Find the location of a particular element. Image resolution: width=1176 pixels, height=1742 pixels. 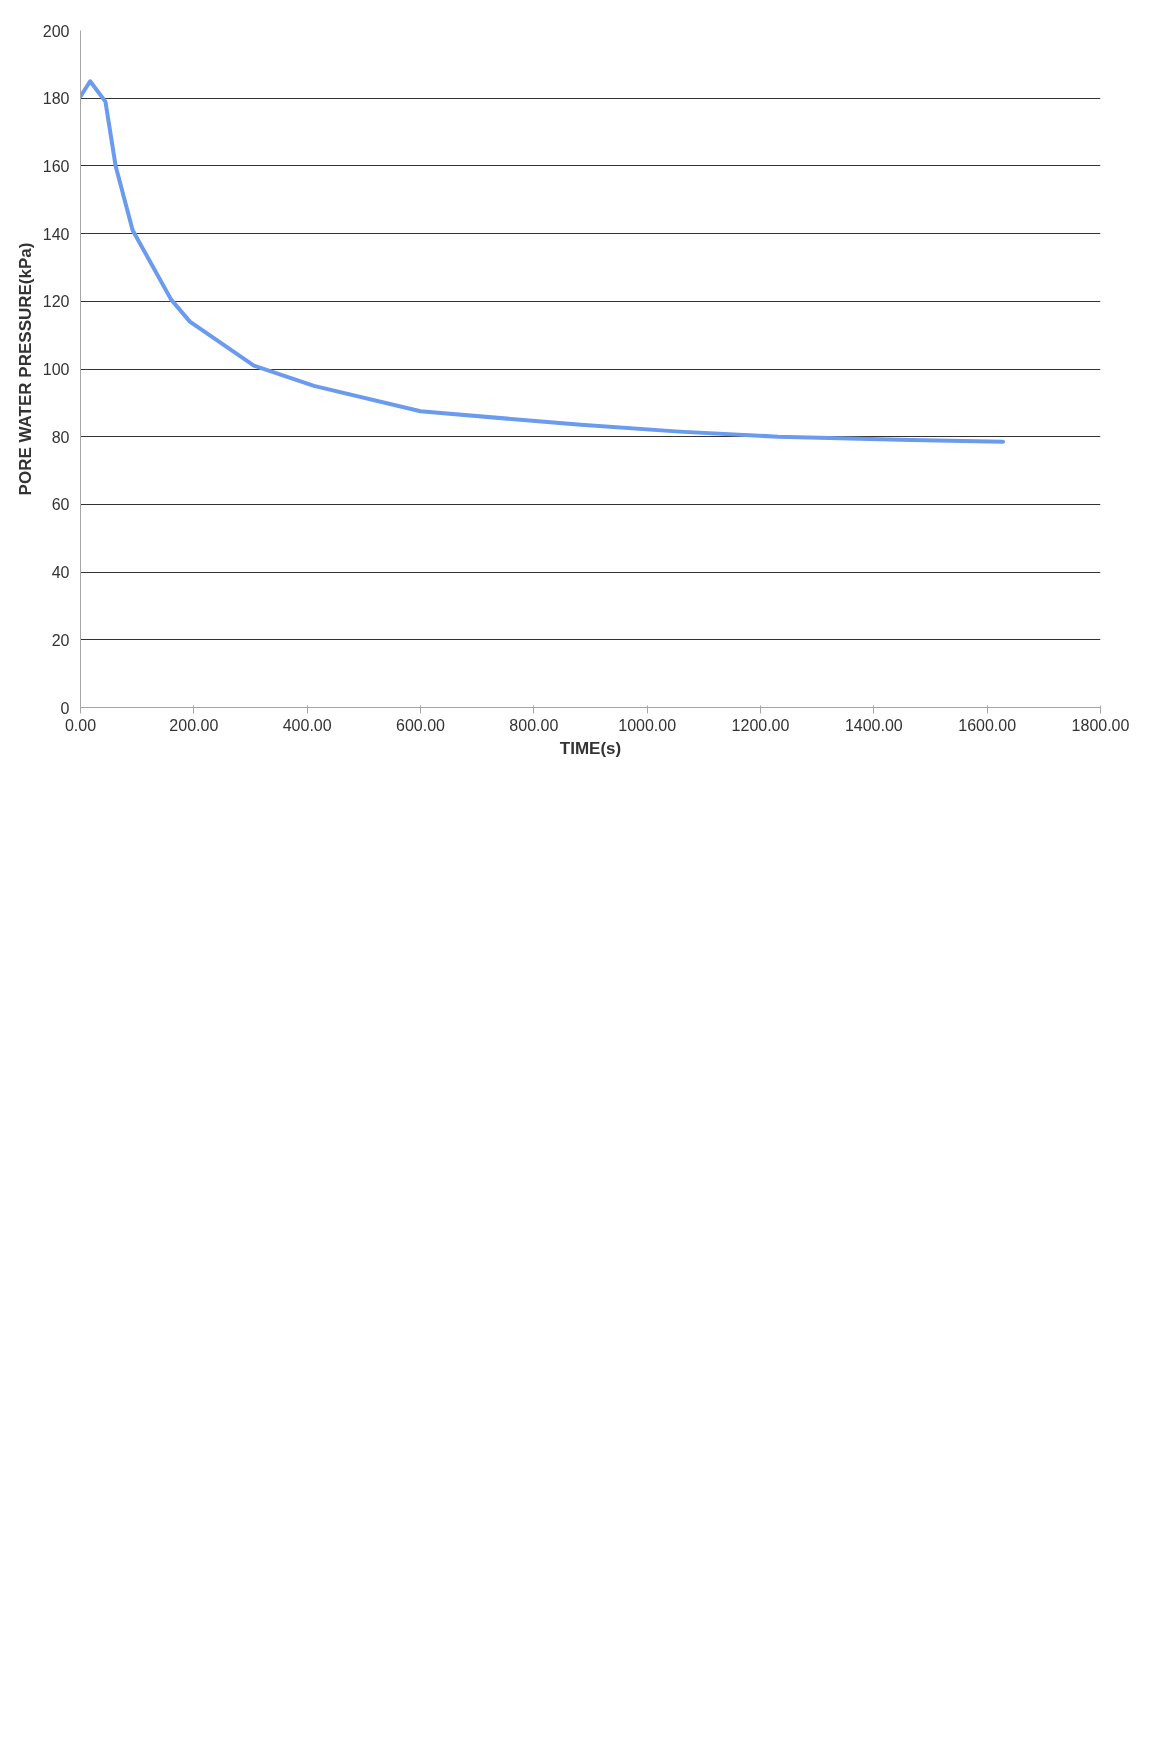

y-tick-label: 160 is located at coordinates (56, 166).